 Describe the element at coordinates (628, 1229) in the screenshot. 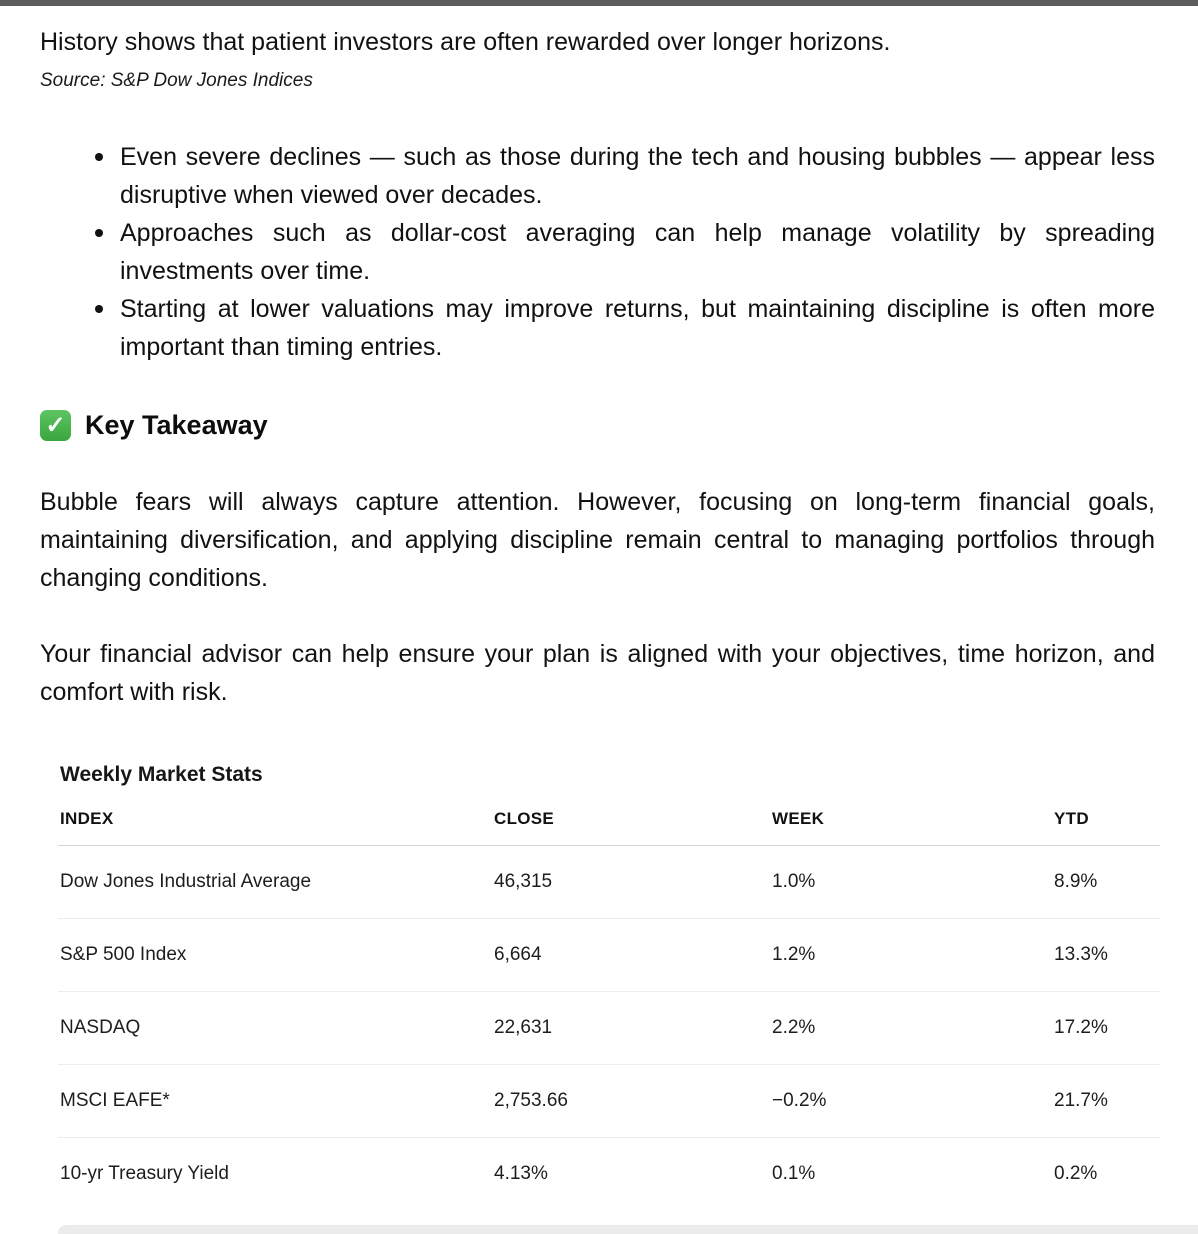

I see `bottom-section-edge` at that location.